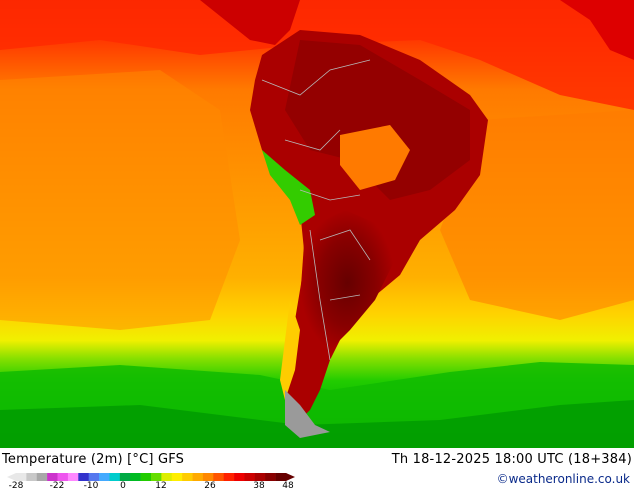  I want to click on interior-hot-core, so click(347, 282).